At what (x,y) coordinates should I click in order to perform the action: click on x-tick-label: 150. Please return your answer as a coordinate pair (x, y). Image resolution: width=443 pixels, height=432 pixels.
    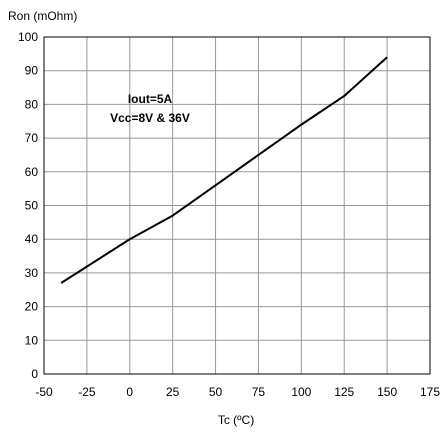
    Looking at the image, I should click on (387, 392).